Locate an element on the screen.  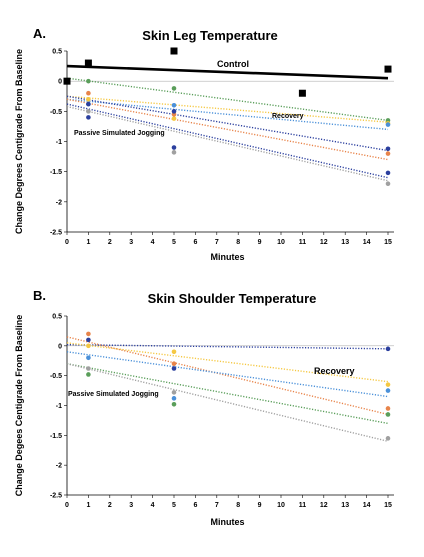
panel-letter: A. is located at coordinates (39, 33).